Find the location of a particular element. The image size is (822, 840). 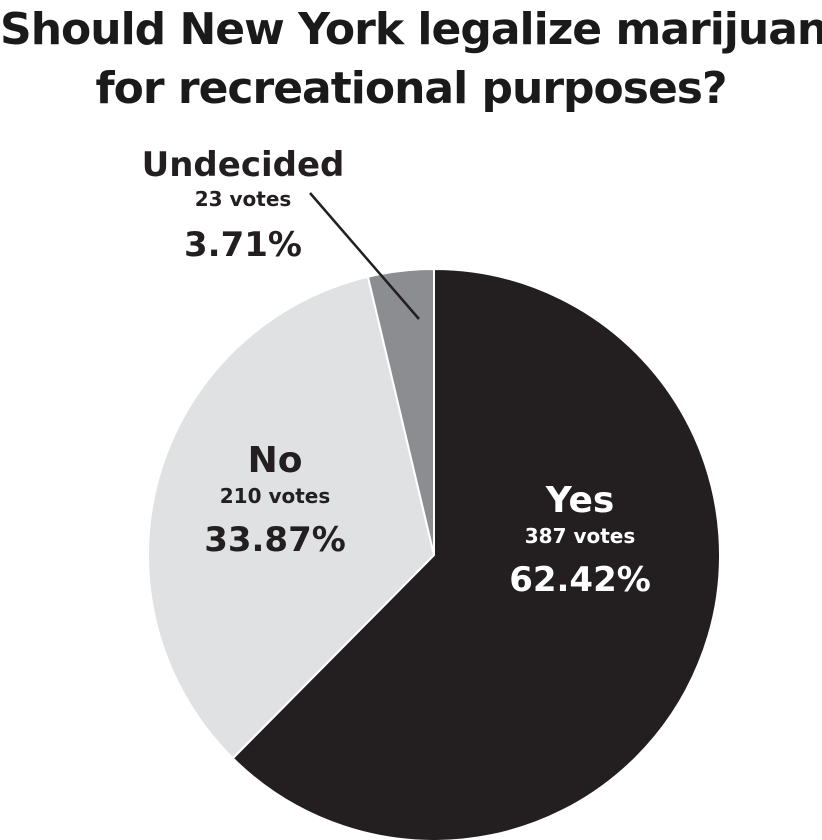

yes-label-group: Yes 387 votes 62.42% is located at coordinates (580, 540).